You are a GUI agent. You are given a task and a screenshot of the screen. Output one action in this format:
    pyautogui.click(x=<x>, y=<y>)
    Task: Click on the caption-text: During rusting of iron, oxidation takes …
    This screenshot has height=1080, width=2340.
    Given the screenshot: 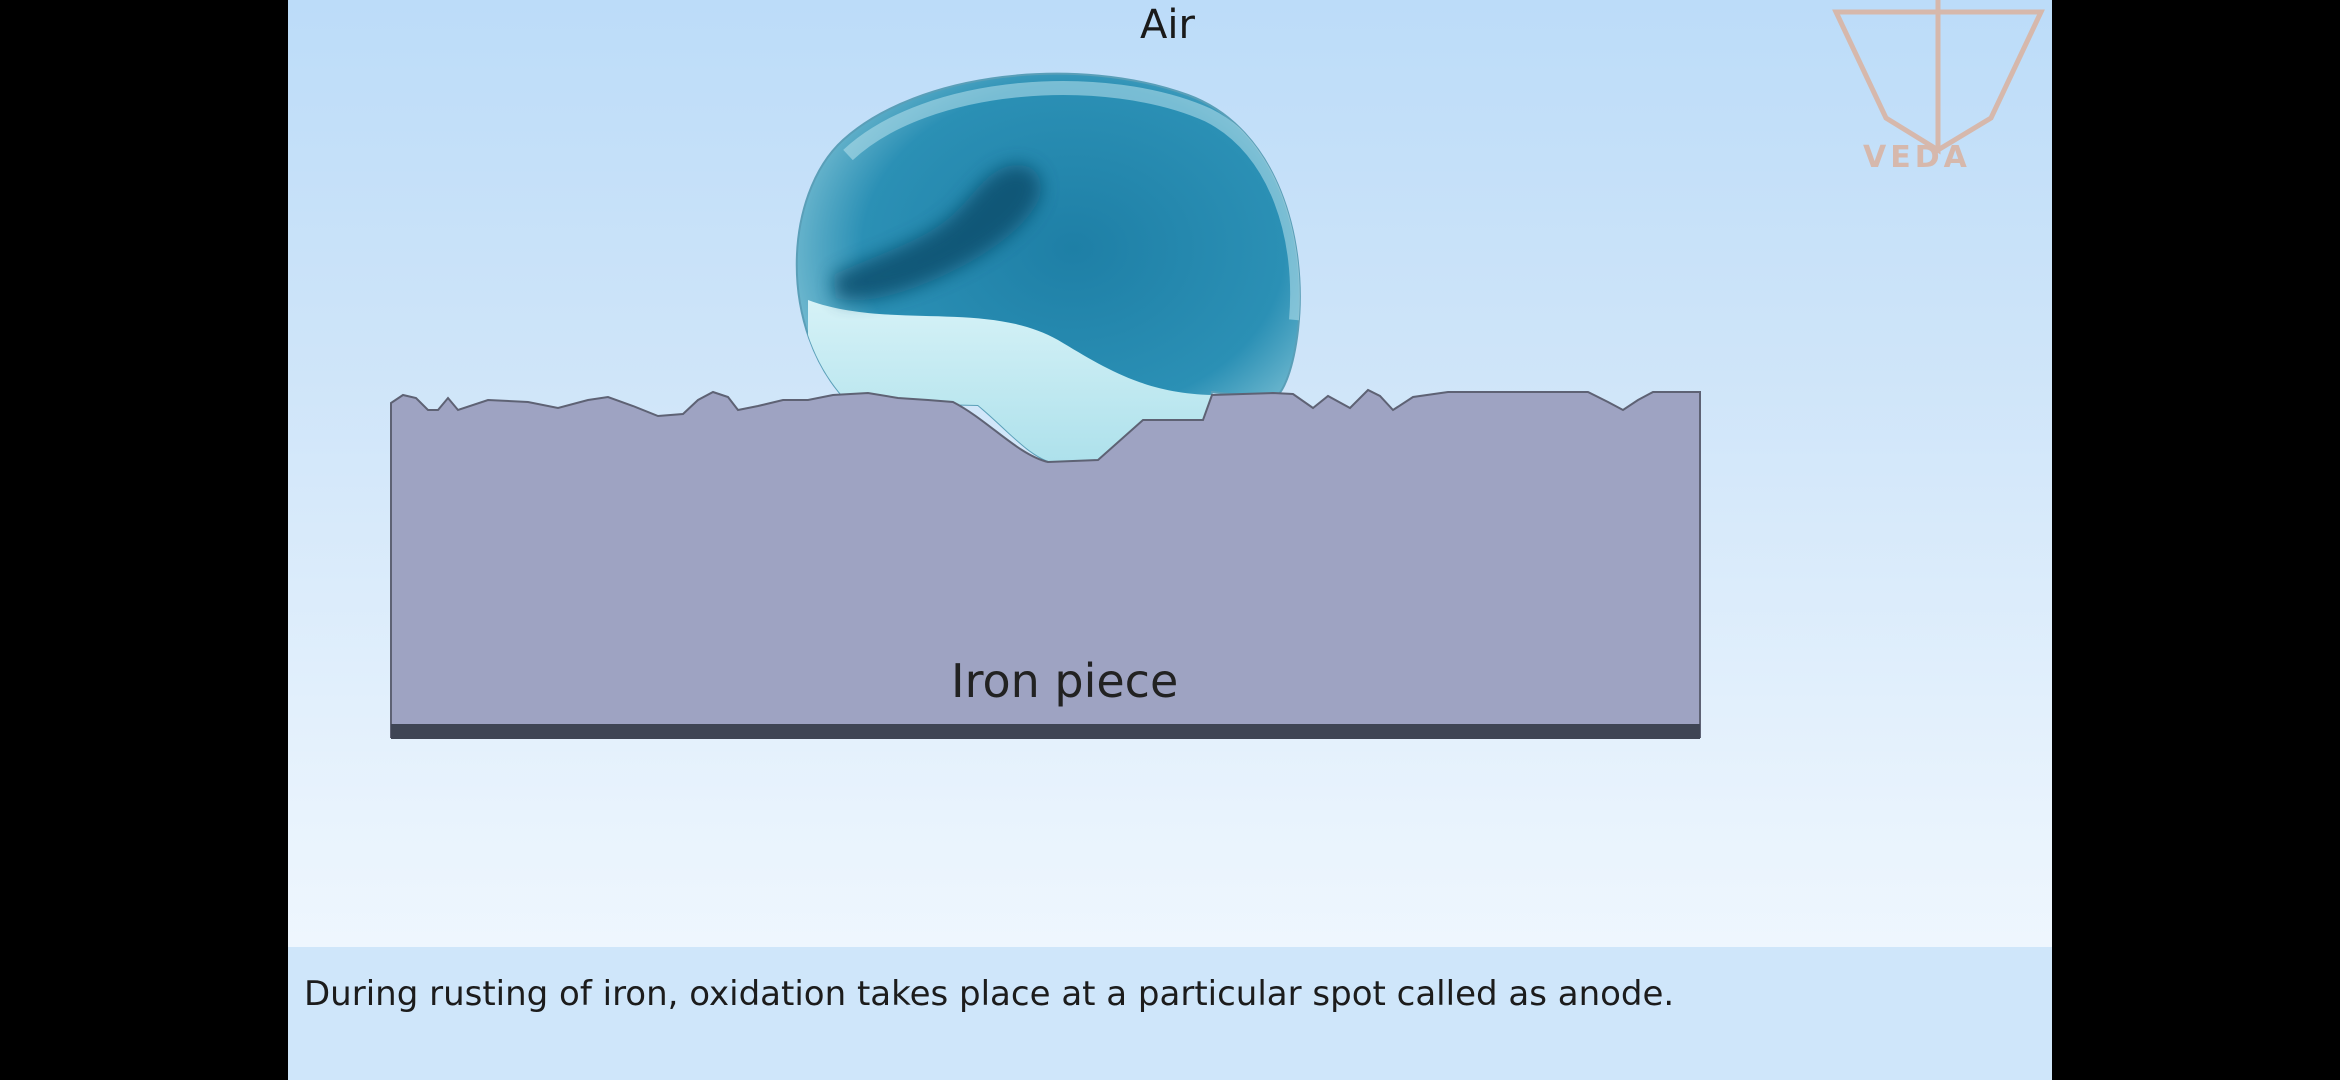 What is the action you would take?
    pyautogui.click(x=989, y=994)
    